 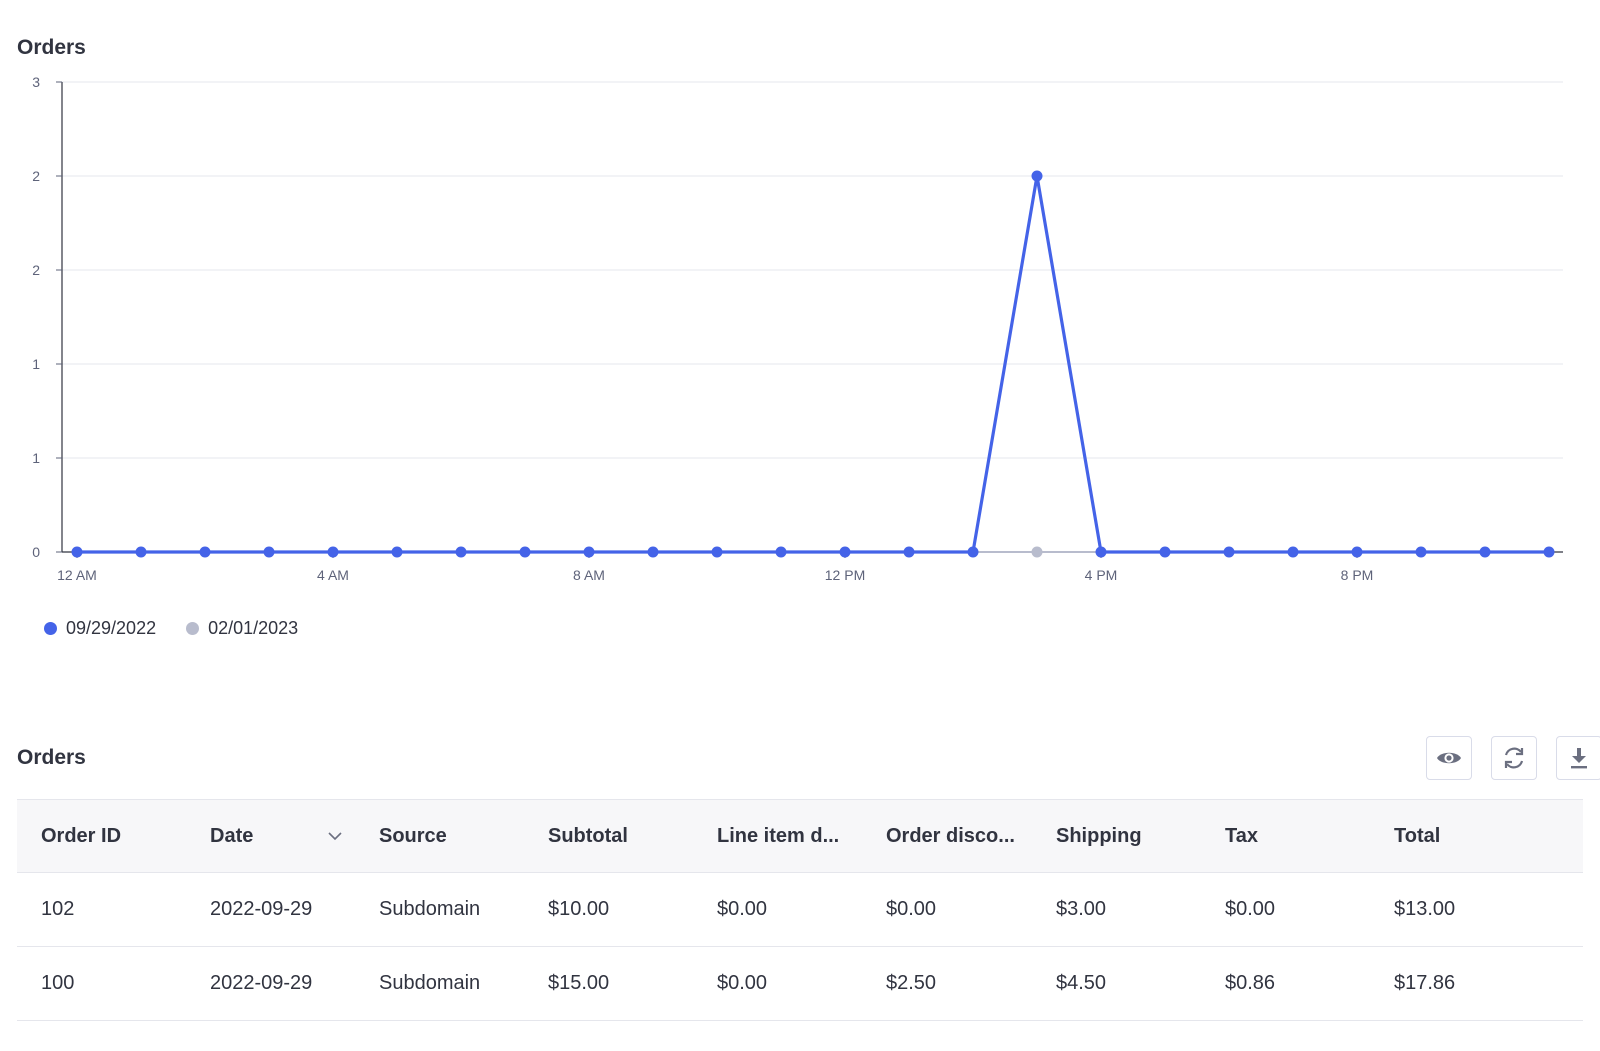 What do you see at coordinates (253, 628) in the screenshot?
I see `legend-label-series-2: 02/01/2023` at bounding box center [253, 628].